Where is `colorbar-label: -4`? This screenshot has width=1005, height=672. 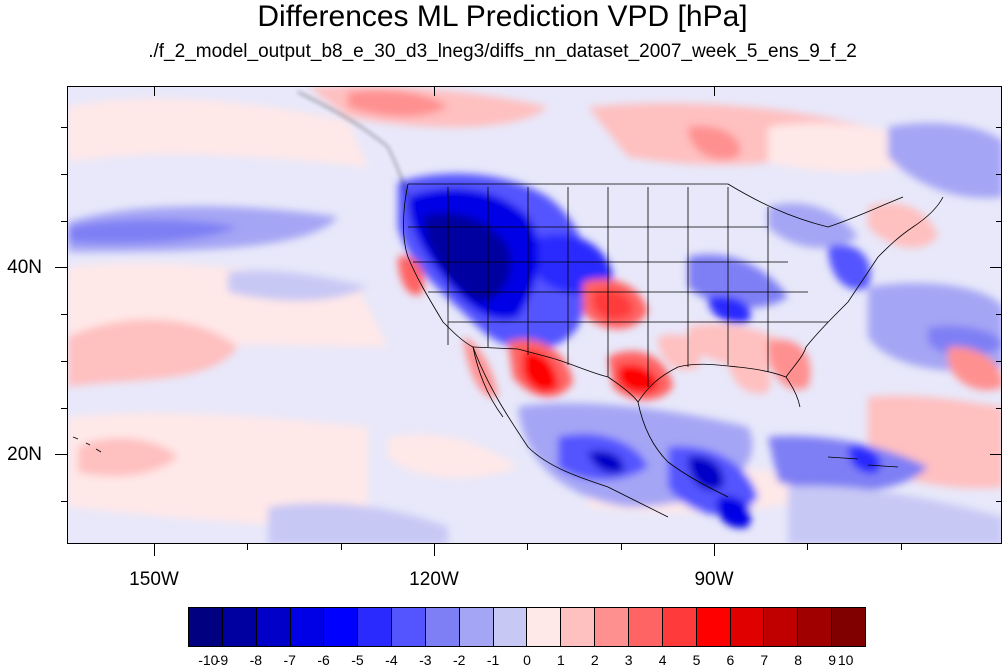 colorbar-label: -4 is located at coordinates (391, 660).